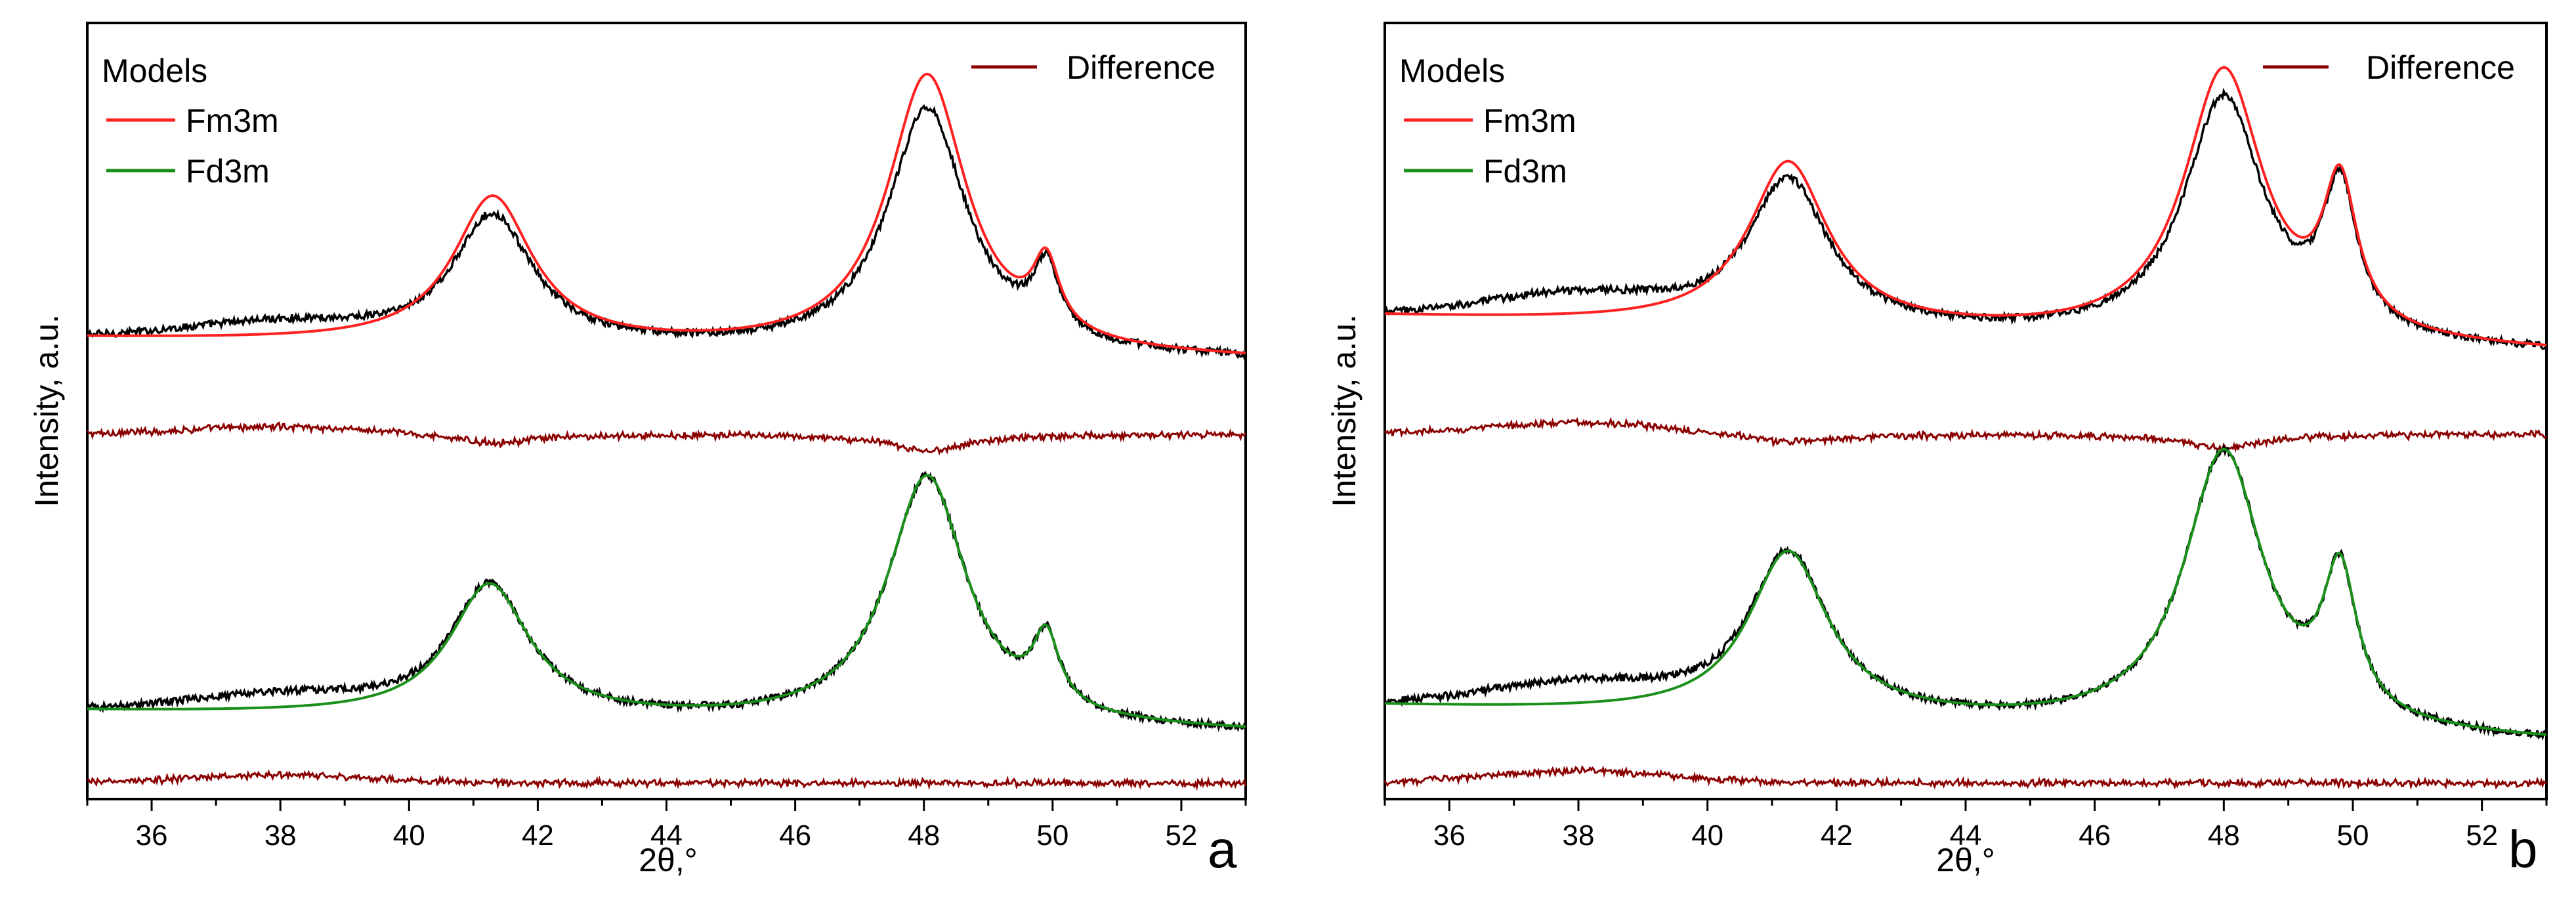  Describe the element at coordinates (46, 410) in the screenshot. I see `y-axis-label-a: Intensity, a.u.` at that location.